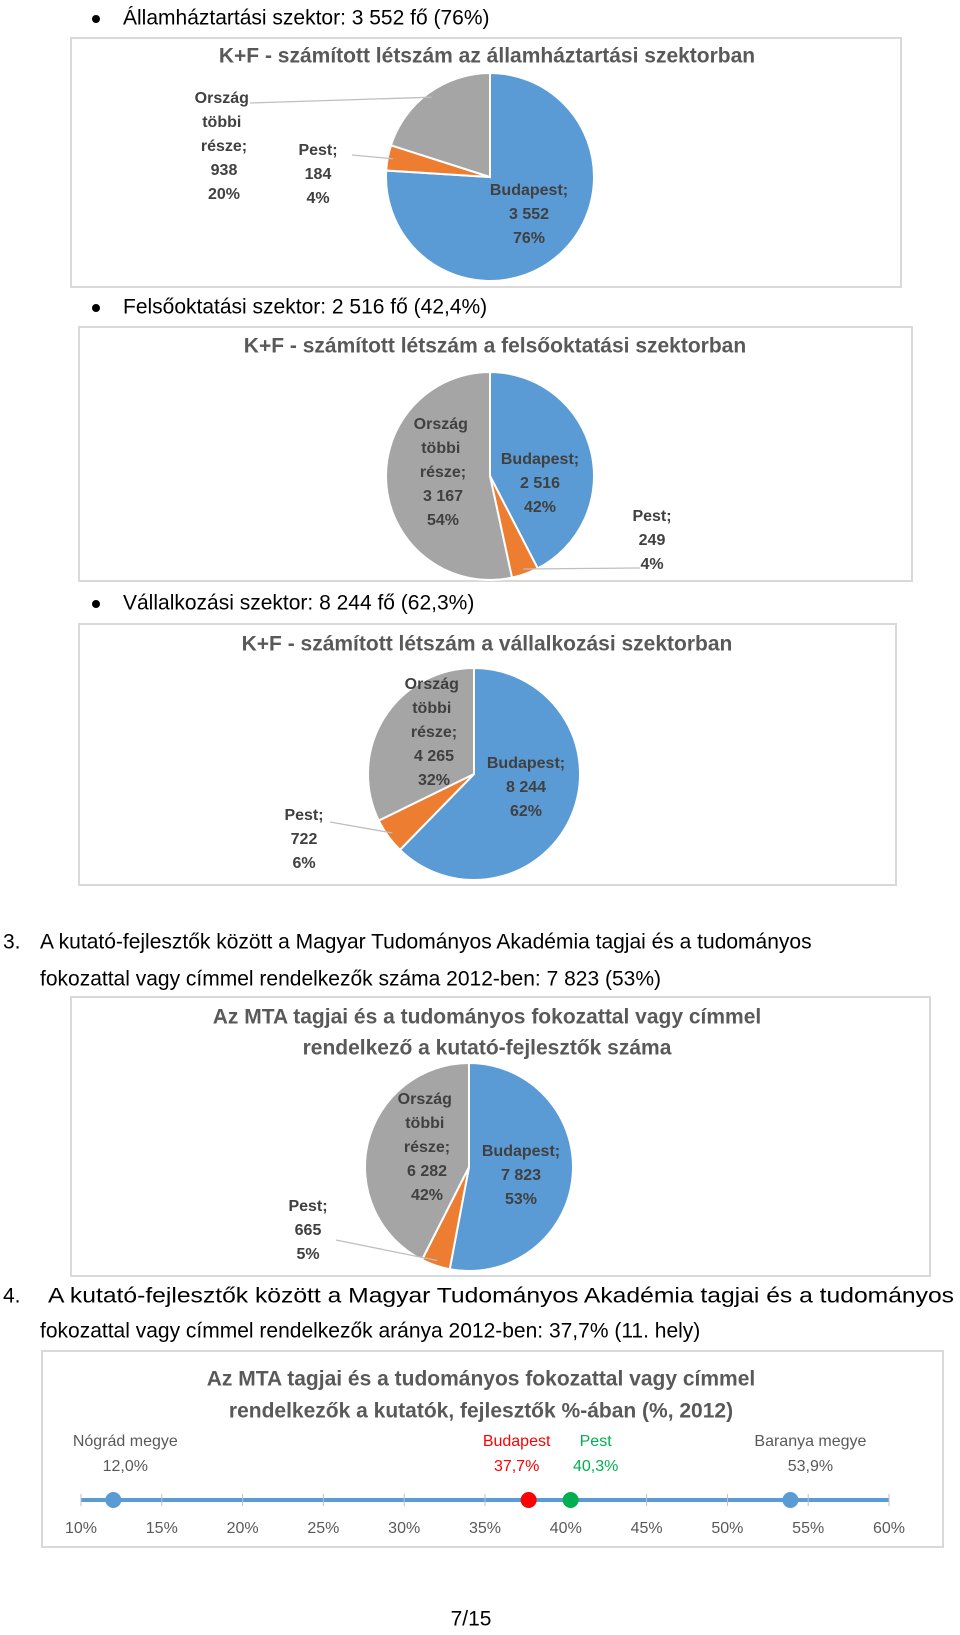 This screenshot has height=1635, width=960. I want to click on data-label-percent: 62%, so click(526, 811).